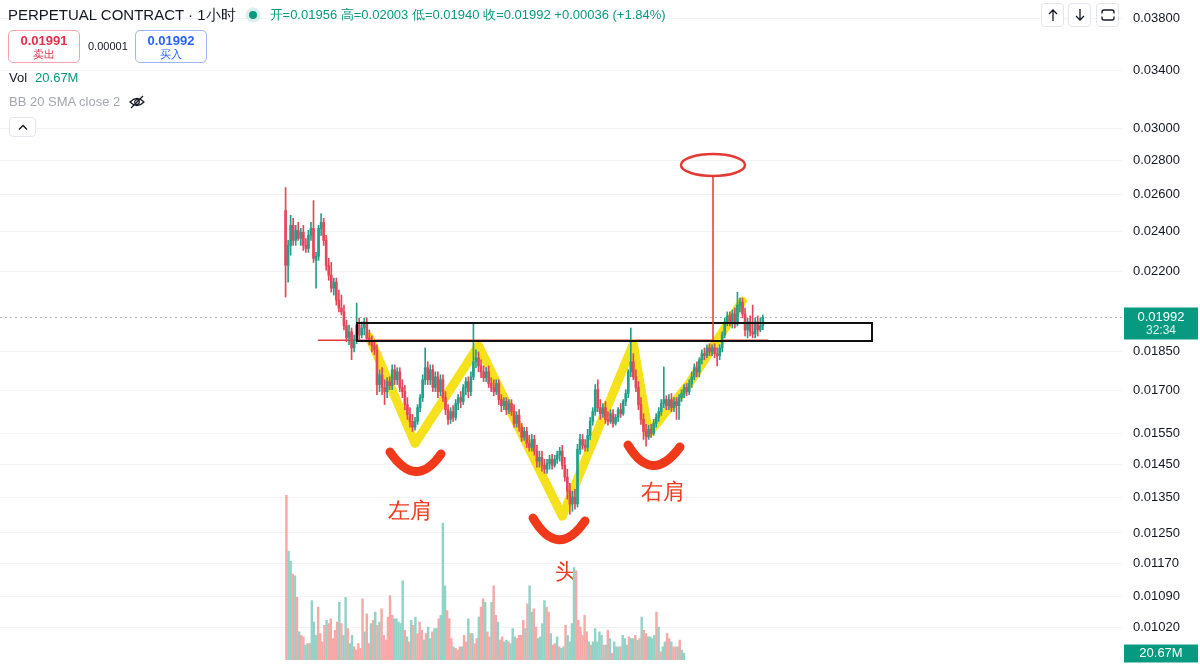 Image resolution: width=1200 pixels, height=666 pixels. I want to click on text: 32:34, so click(1161, 330).